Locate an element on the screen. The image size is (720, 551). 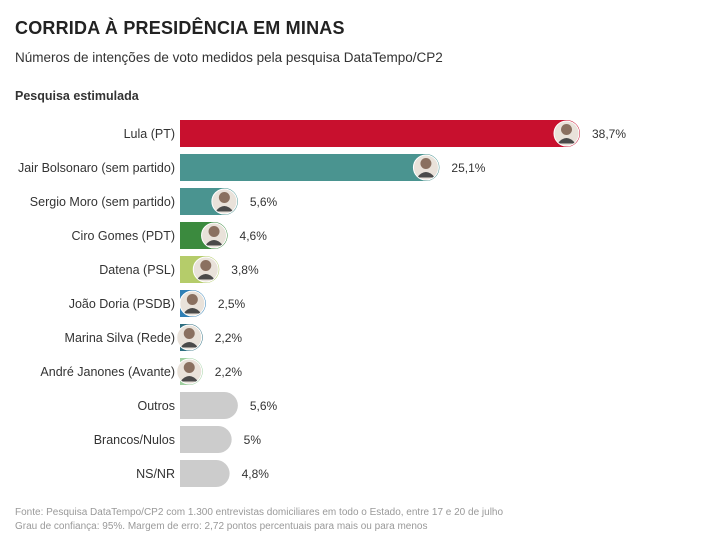
avatar-ciro-gomes-pdt is located at coordinates (214, 235).